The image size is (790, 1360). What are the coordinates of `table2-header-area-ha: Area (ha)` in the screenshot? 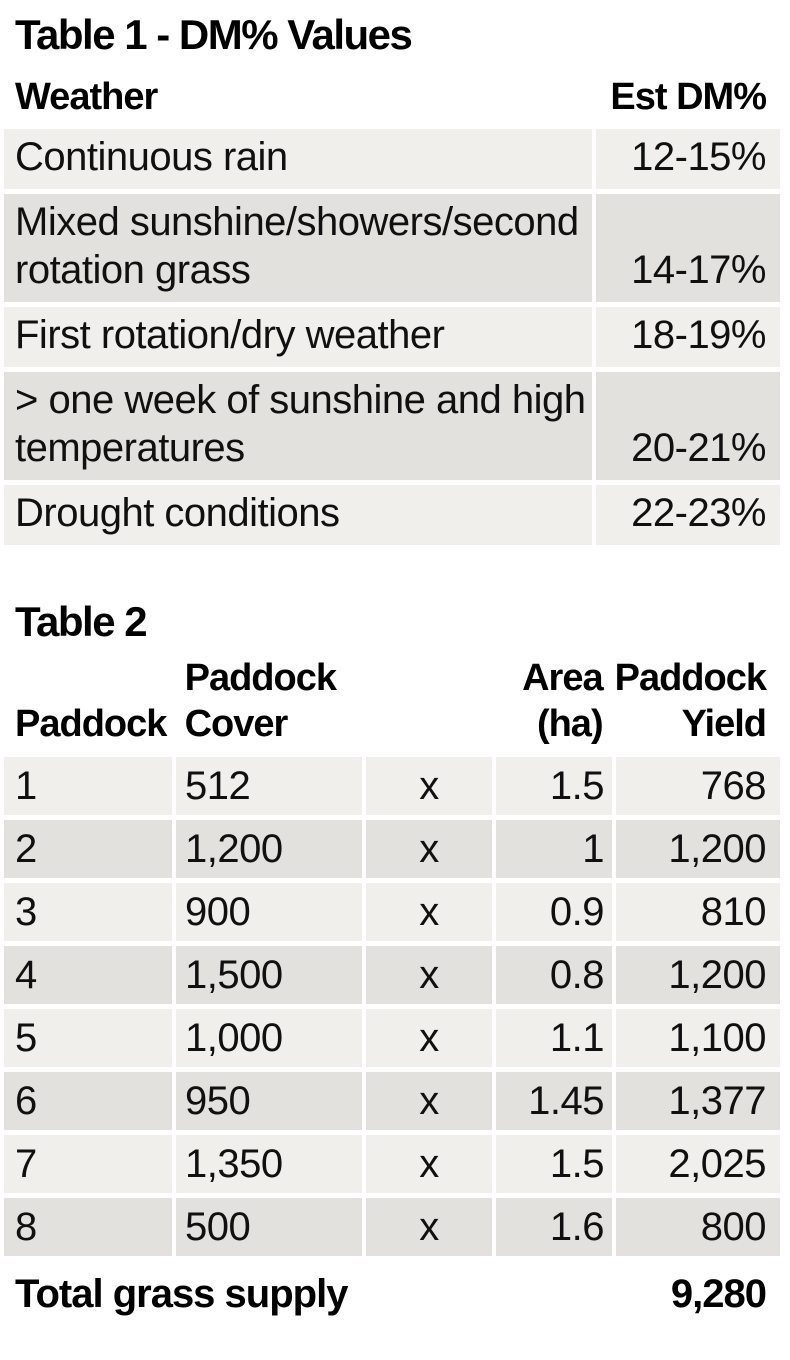 It's located at (562, 700).